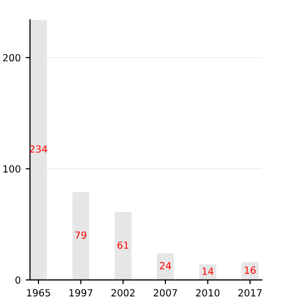 The width and height of the screenshot is (300, 300). Describe the element at coordinates (17, 280) in the screenshot. I see `y-tick-label: 0` at that location.